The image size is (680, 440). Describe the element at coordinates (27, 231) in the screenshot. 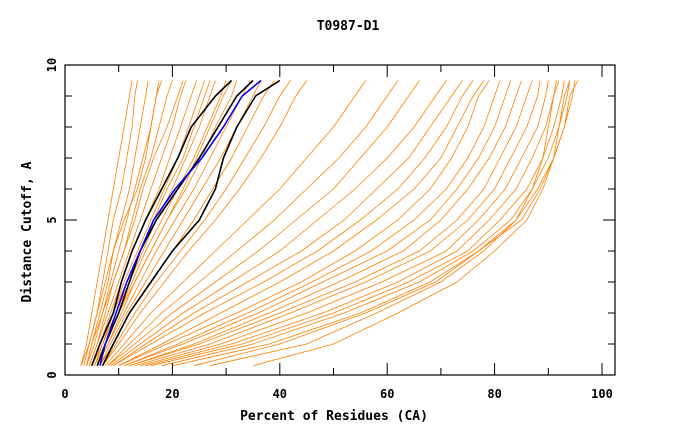

I see `y-axis-label: Distance Cutoff, A` at that location.